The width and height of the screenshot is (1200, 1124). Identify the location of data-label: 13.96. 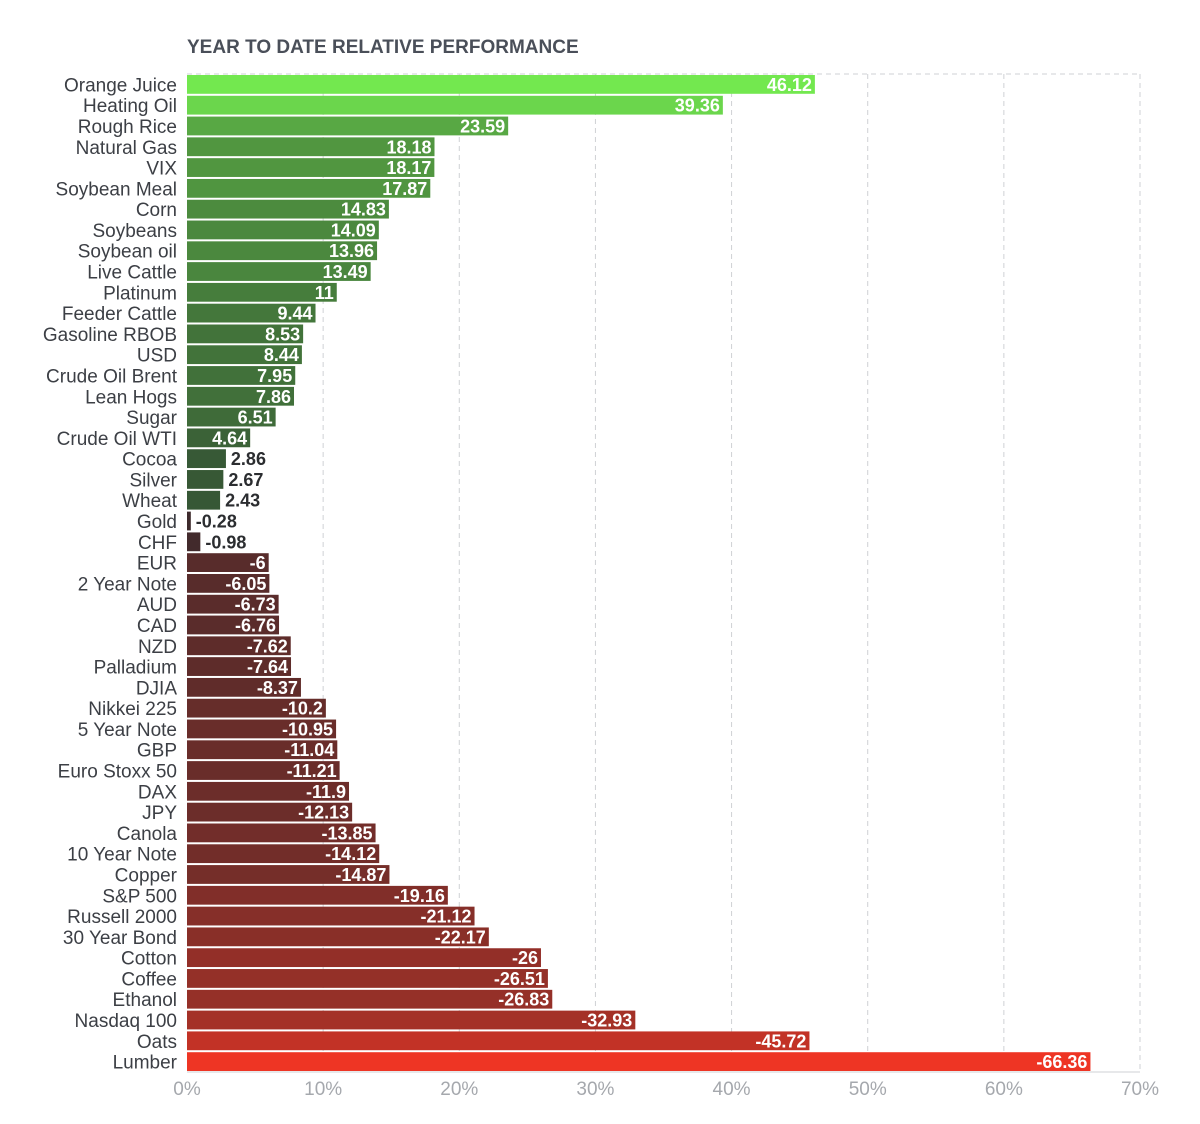
(351, 251).